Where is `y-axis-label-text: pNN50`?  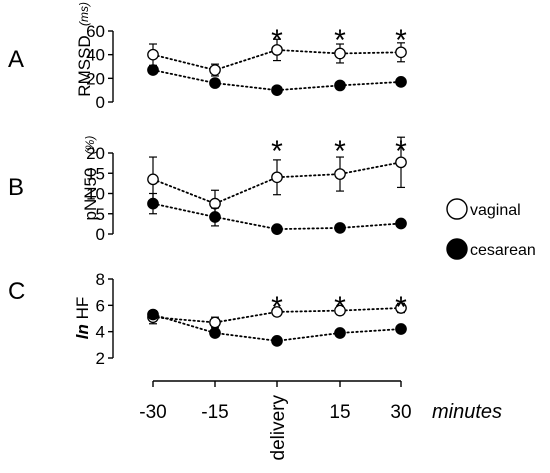 y-axis-label-text: pNN50 is located at coordinates (90, 194).